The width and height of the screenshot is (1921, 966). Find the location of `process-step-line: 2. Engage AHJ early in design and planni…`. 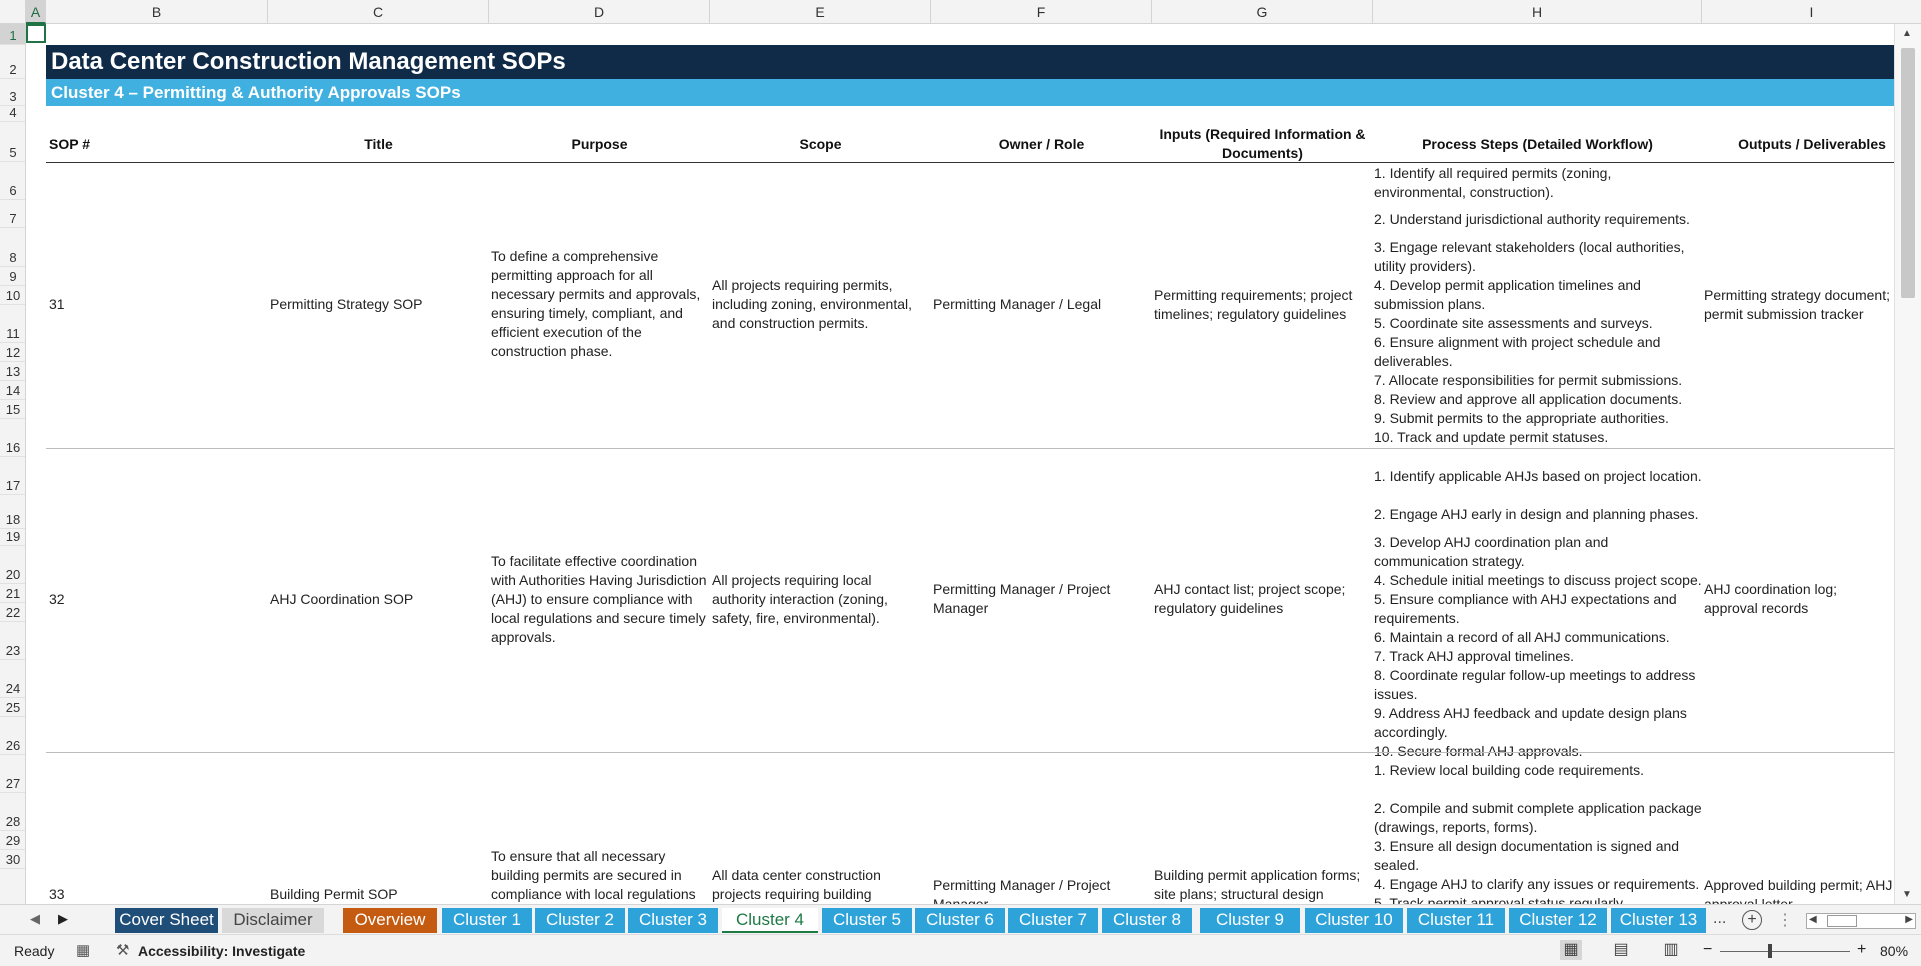

process-step-line: 2. Engage AHJ early in design and planni… is located at coordinates (1536, 514).